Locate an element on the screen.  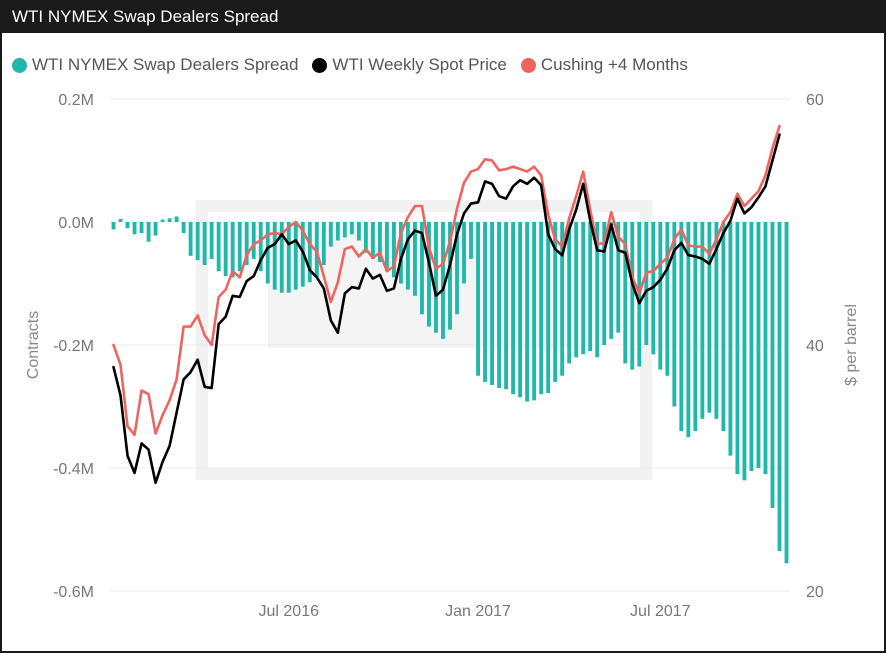
y2-tick-label: 40 is located at coordinates (815, 346).